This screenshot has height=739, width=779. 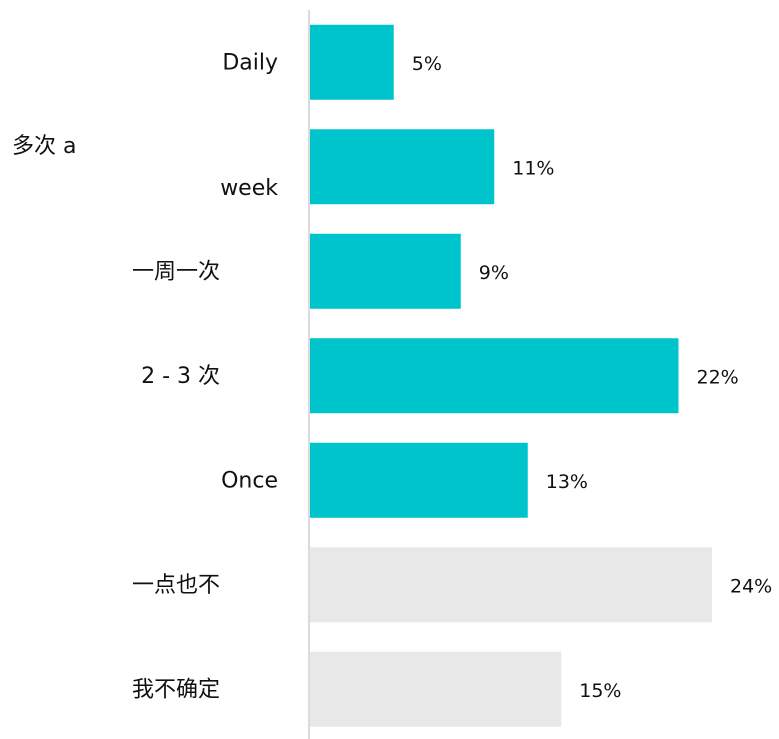 I want to click on value-label: 5%, so click(x=427, y=64).